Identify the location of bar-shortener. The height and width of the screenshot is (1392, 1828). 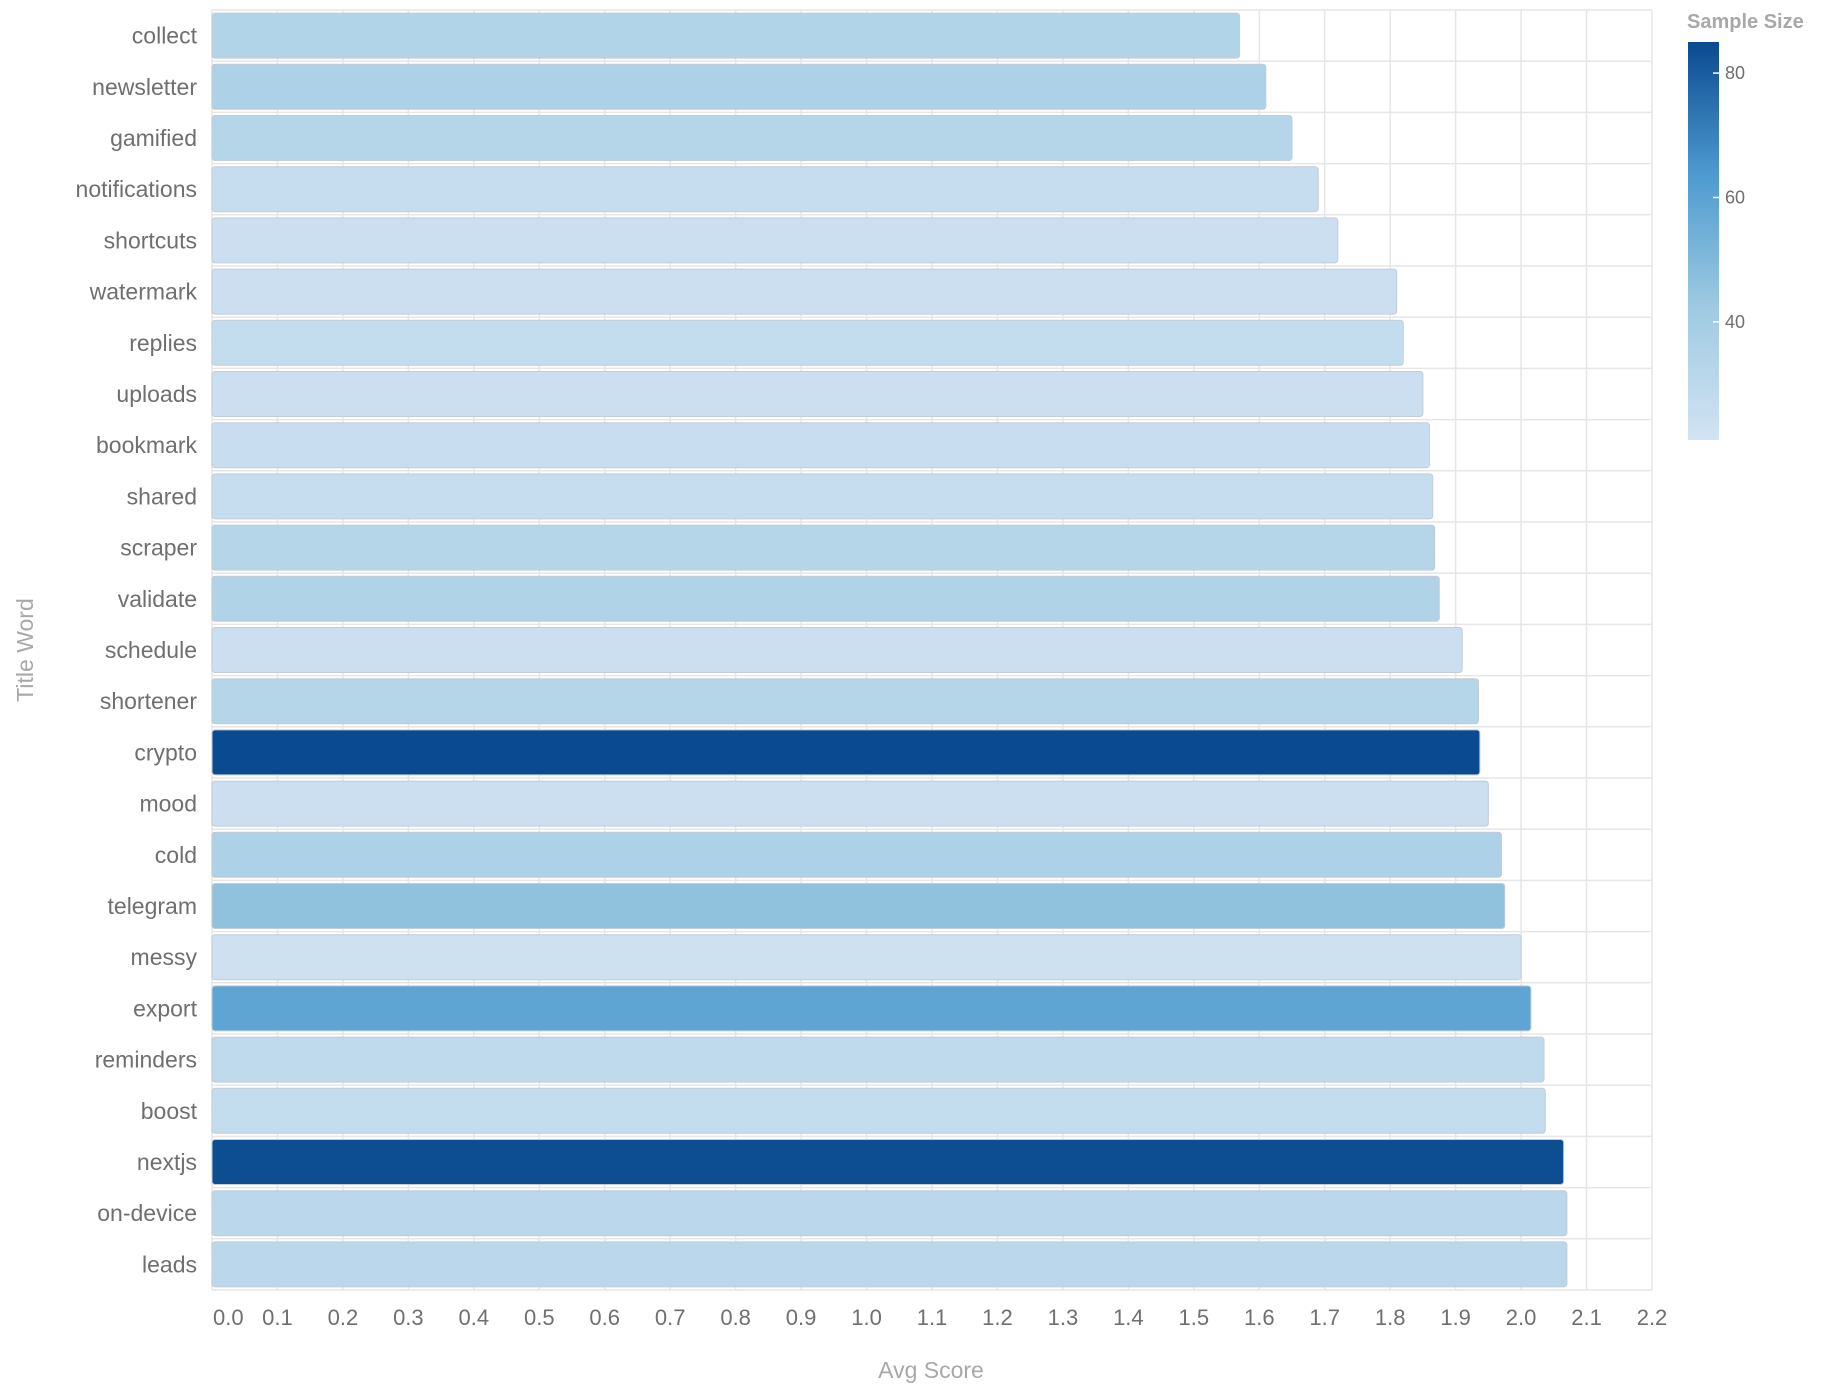
(845, 701).